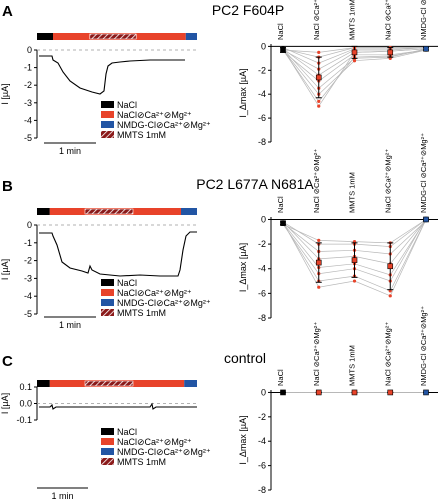 This screenshot has width=448, height=500. Describe the element at coordinates (29, 225) in the screenshot. I see `trace-y-tick-label: 0` at that location.